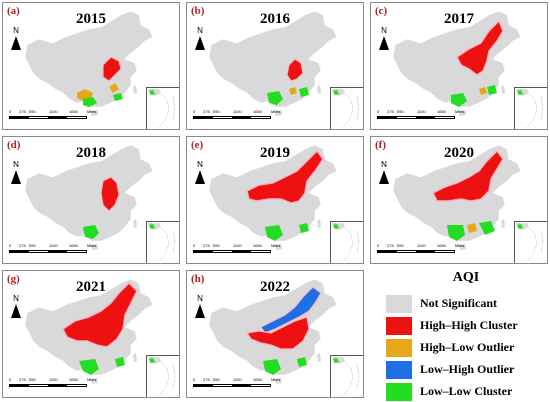 This screenshot has width=550, height=402. What do you see at coordinates (459, 19) in the screenshot?
I see `panel-year: 2017` at bounding box center [459, 19].